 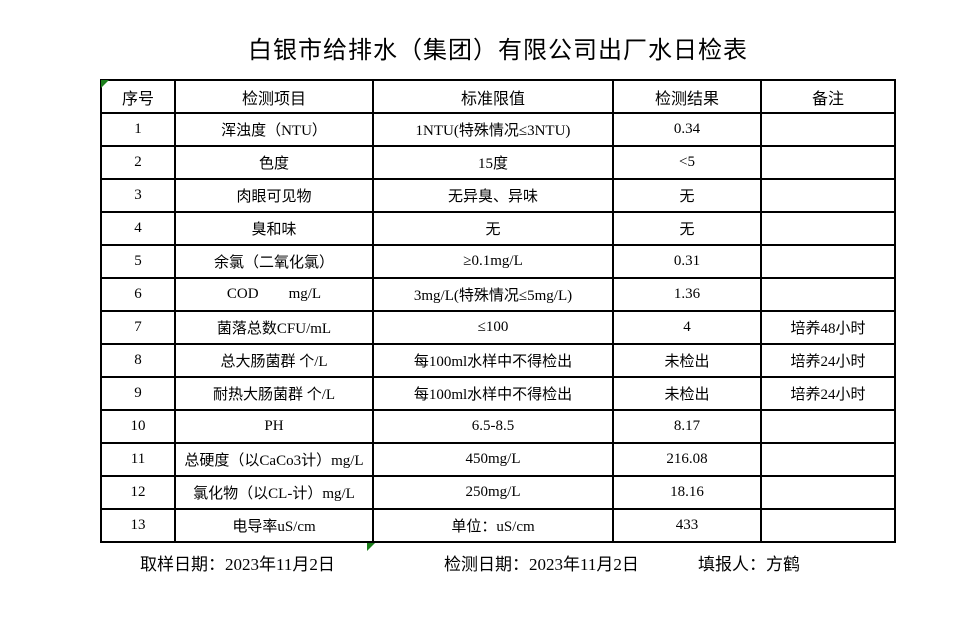 I want to click on table-row: 2 色度 15度 <5, so click(x=498, y=162).